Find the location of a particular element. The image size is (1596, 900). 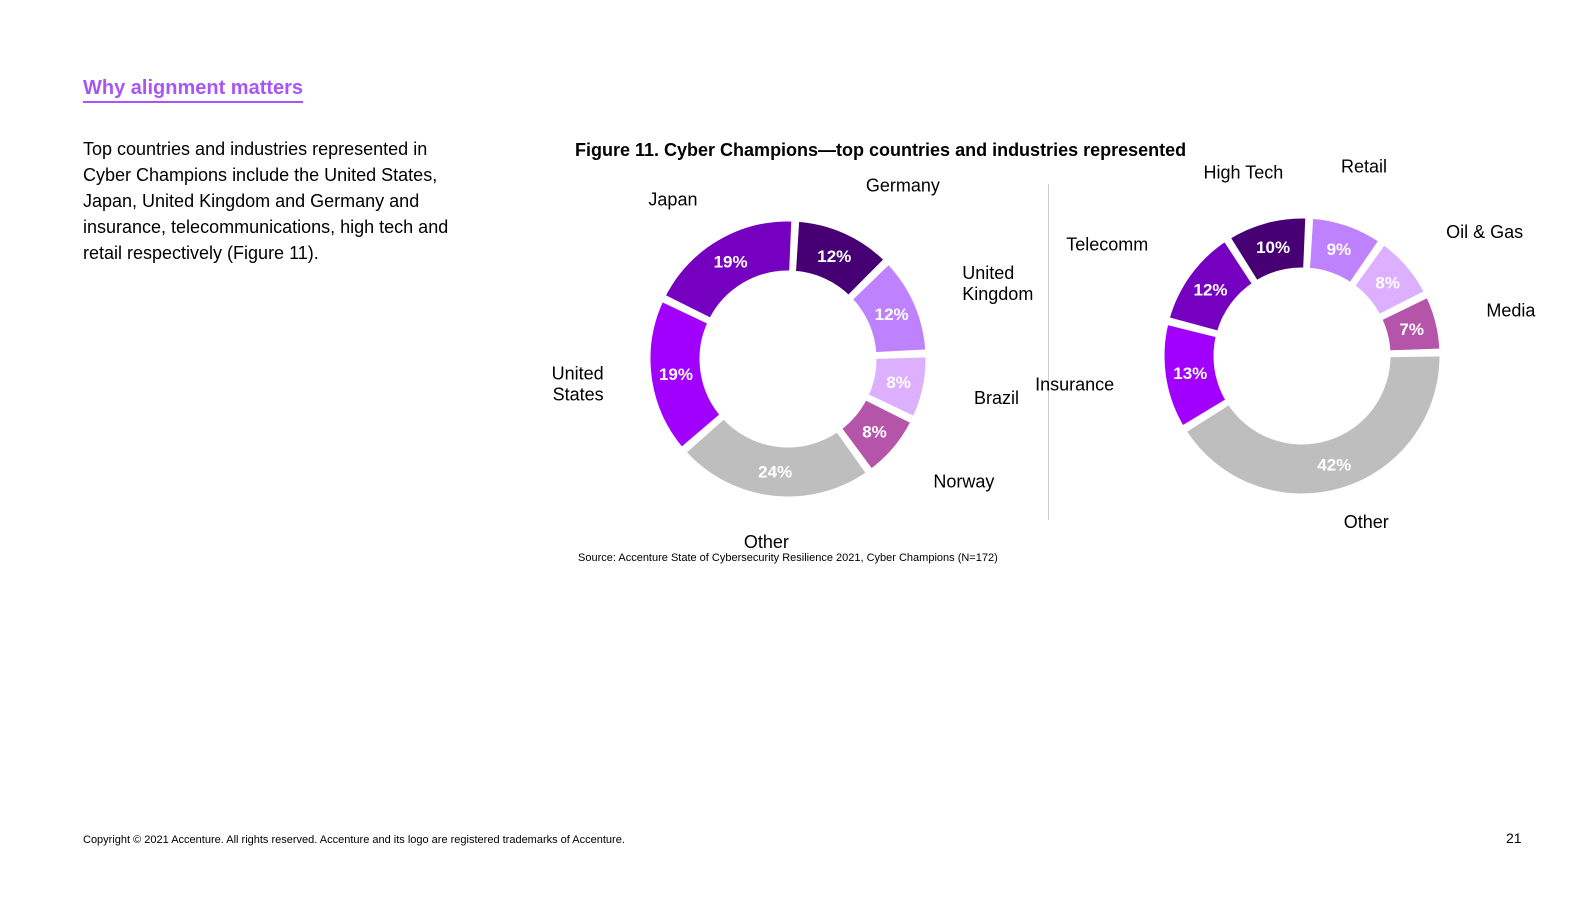

data-label-other: 24% is located at coordinates (775, 471).